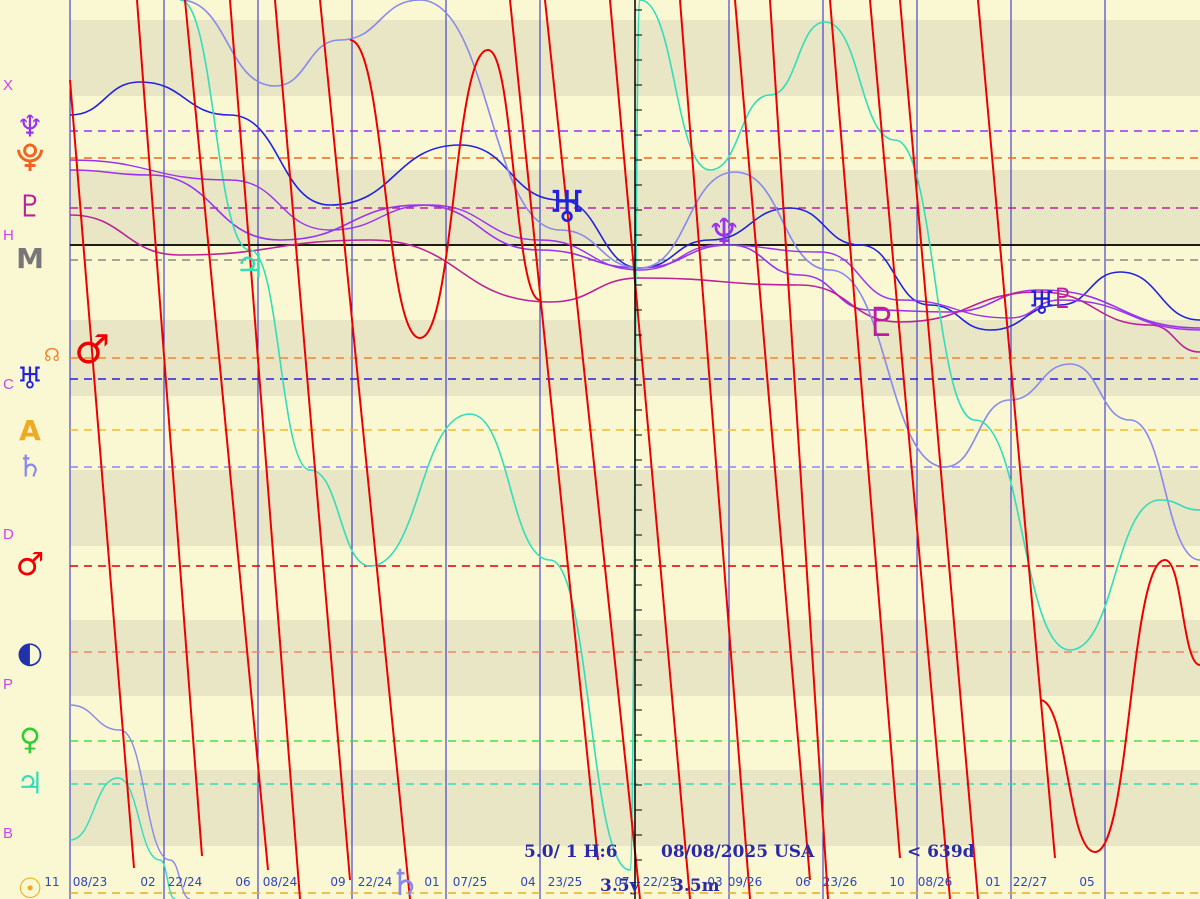 The height and width of the screenshot is (899, 1200). I want to click on pluto-curve, so click(634, 283).